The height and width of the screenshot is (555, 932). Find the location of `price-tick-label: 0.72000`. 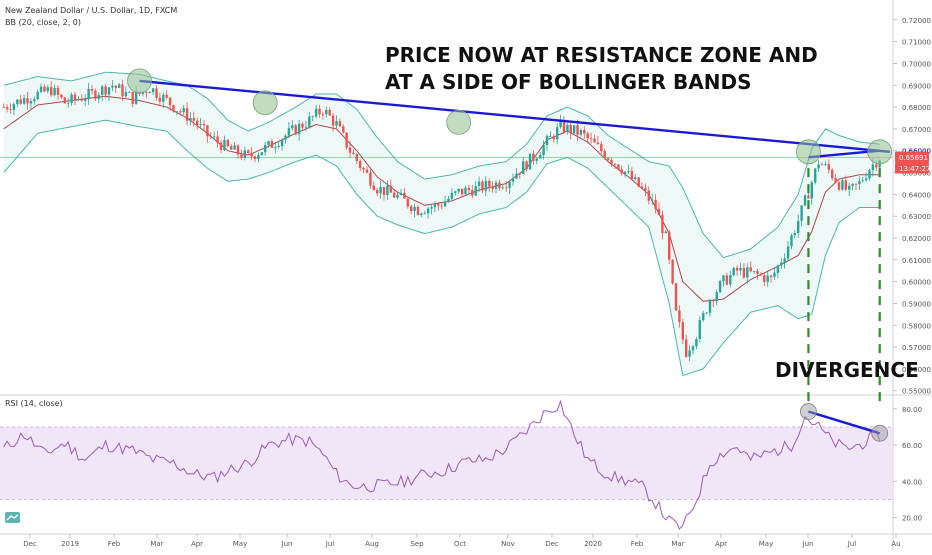

price-tick-label: 0.72000 is located at coordinates (916, 21).